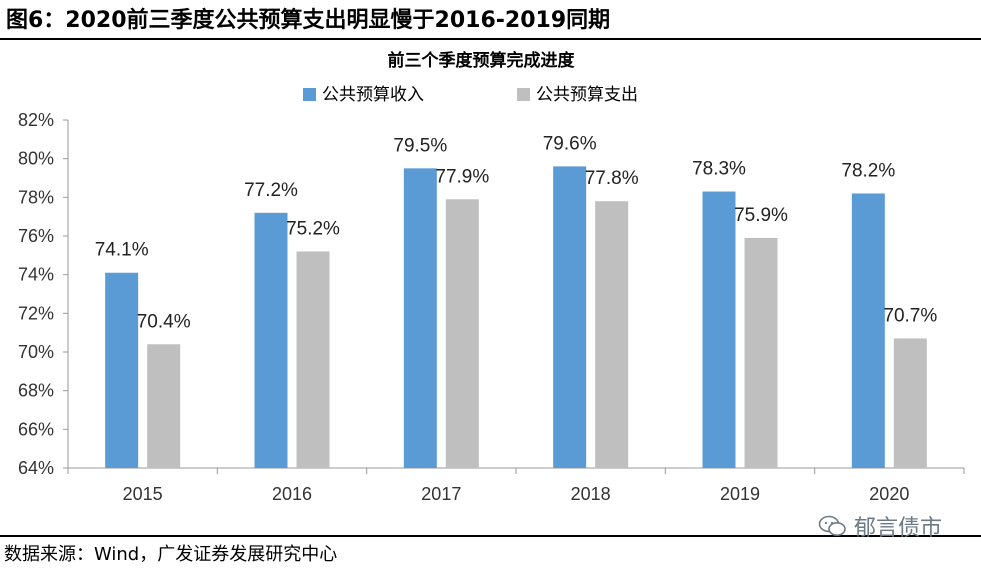 The height and width of the screenshot is (571, 981). I want to click on bar-revenue-2019, so click(719, 330).